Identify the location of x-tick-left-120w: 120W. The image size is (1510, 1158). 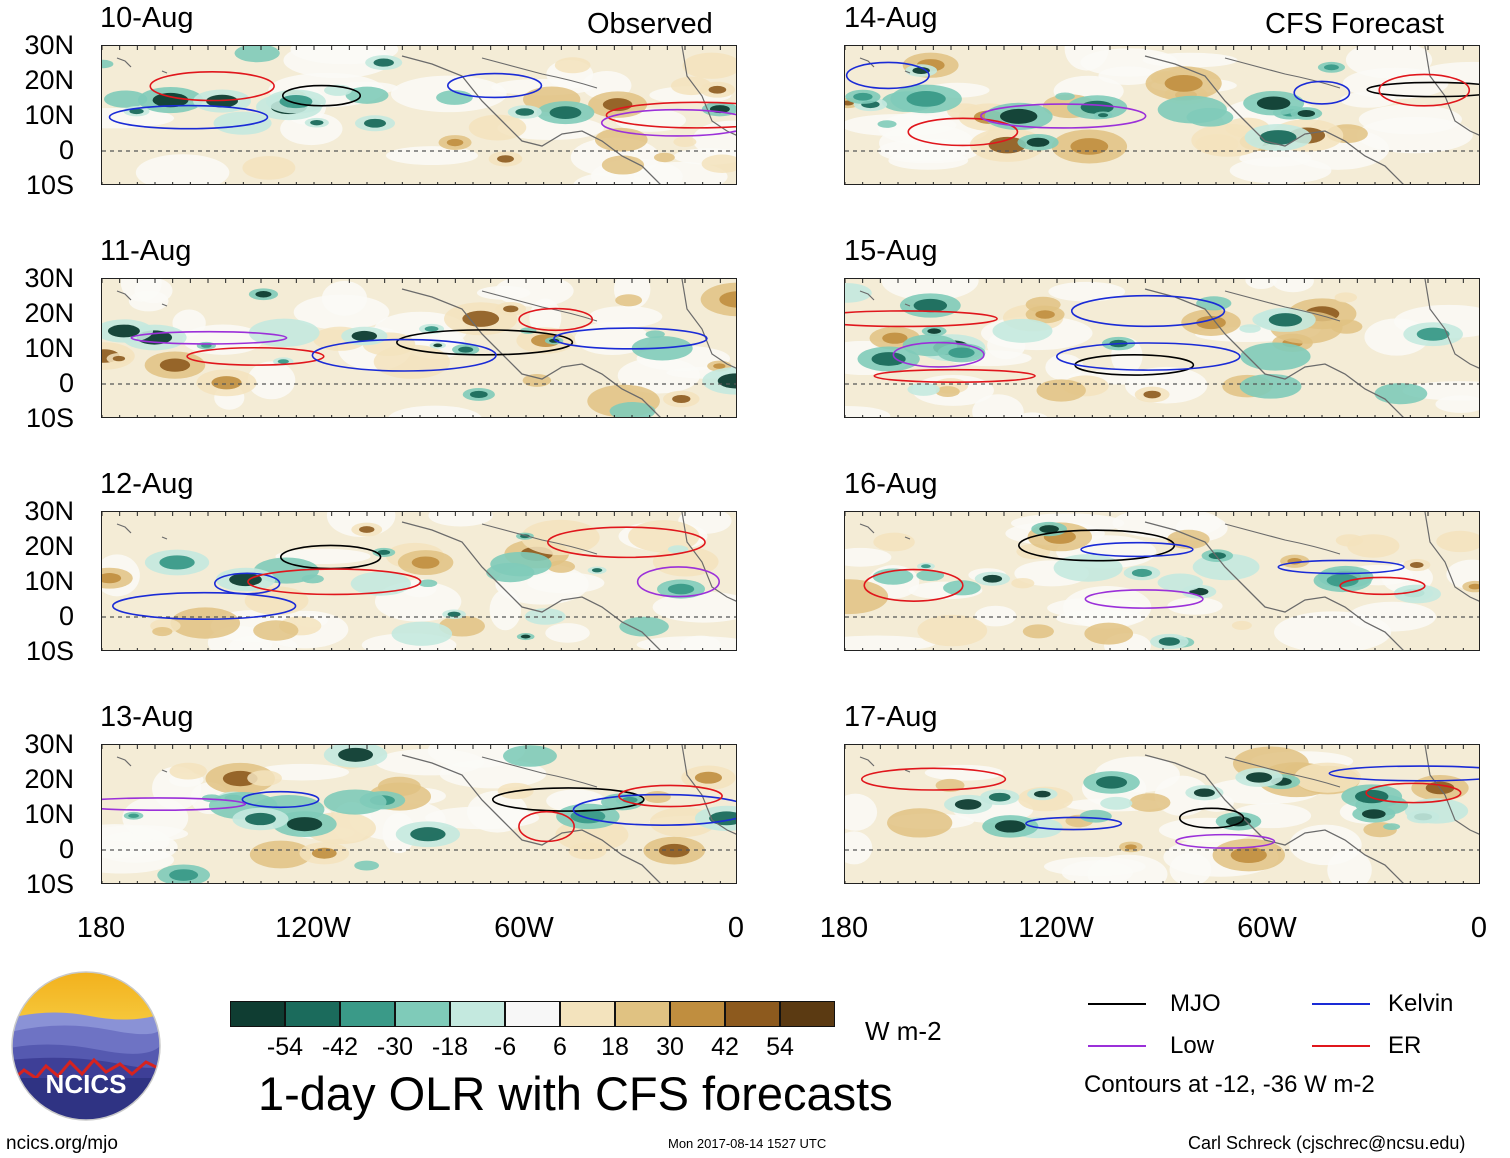
(313, 928).